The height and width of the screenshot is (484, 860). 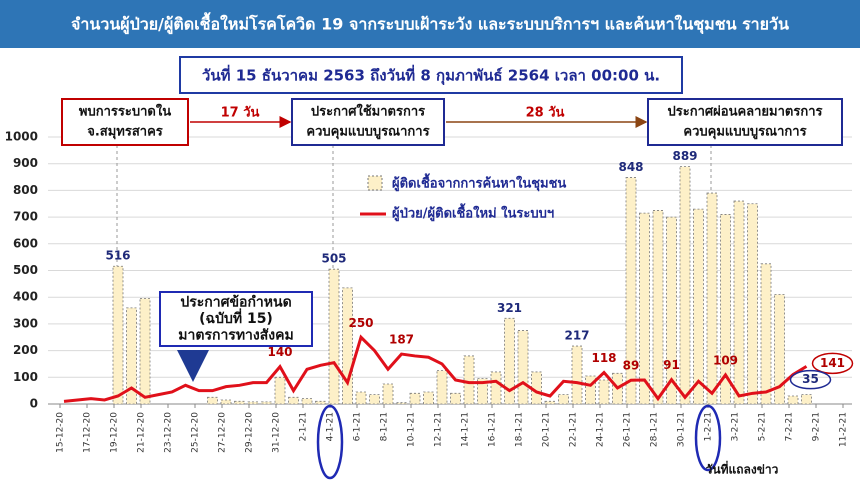 What do you see at coordinates (235, 303) in the screenshot?
I see `annotation-text: ประกาศข้อกำหนด` at bounding box center [235, 303].